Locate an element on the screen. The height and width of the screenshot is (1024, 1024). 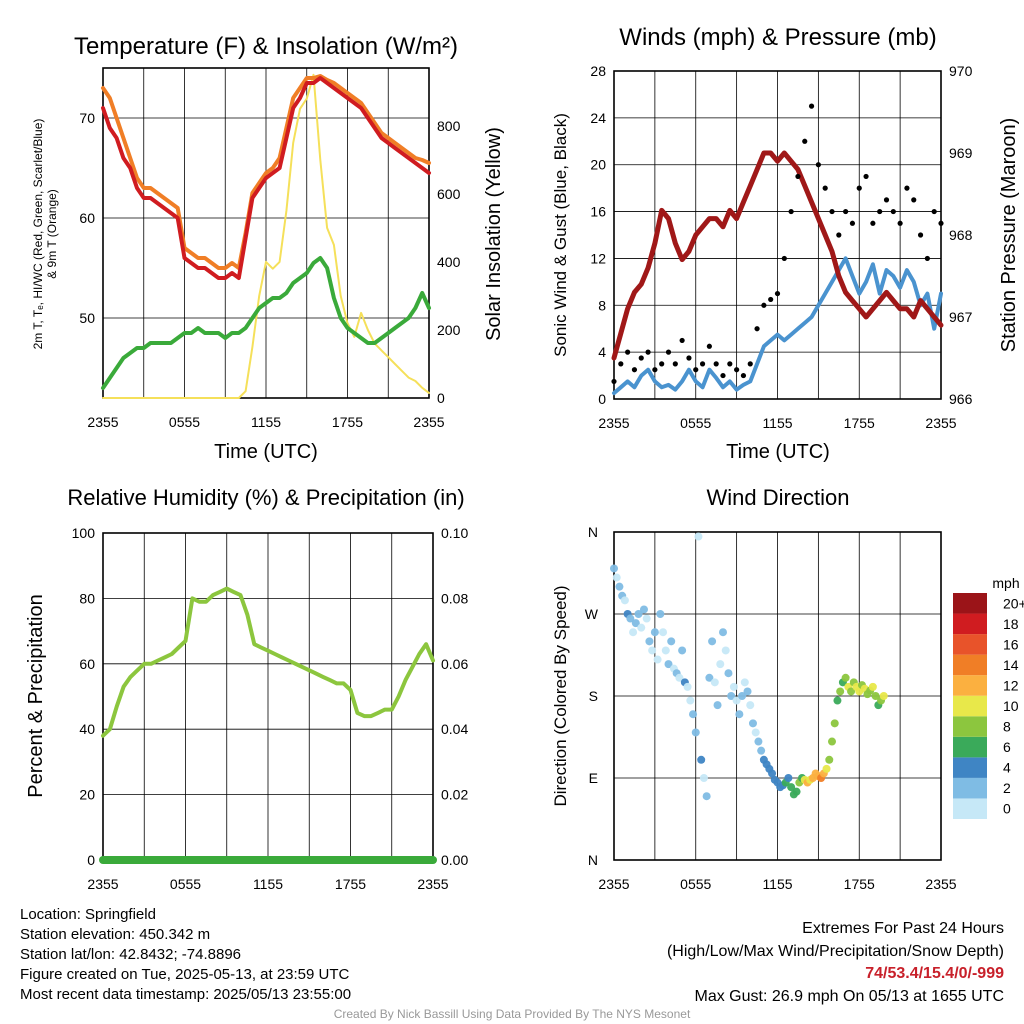
x-tick-label: 1755 is located at coordinates (347, 422).